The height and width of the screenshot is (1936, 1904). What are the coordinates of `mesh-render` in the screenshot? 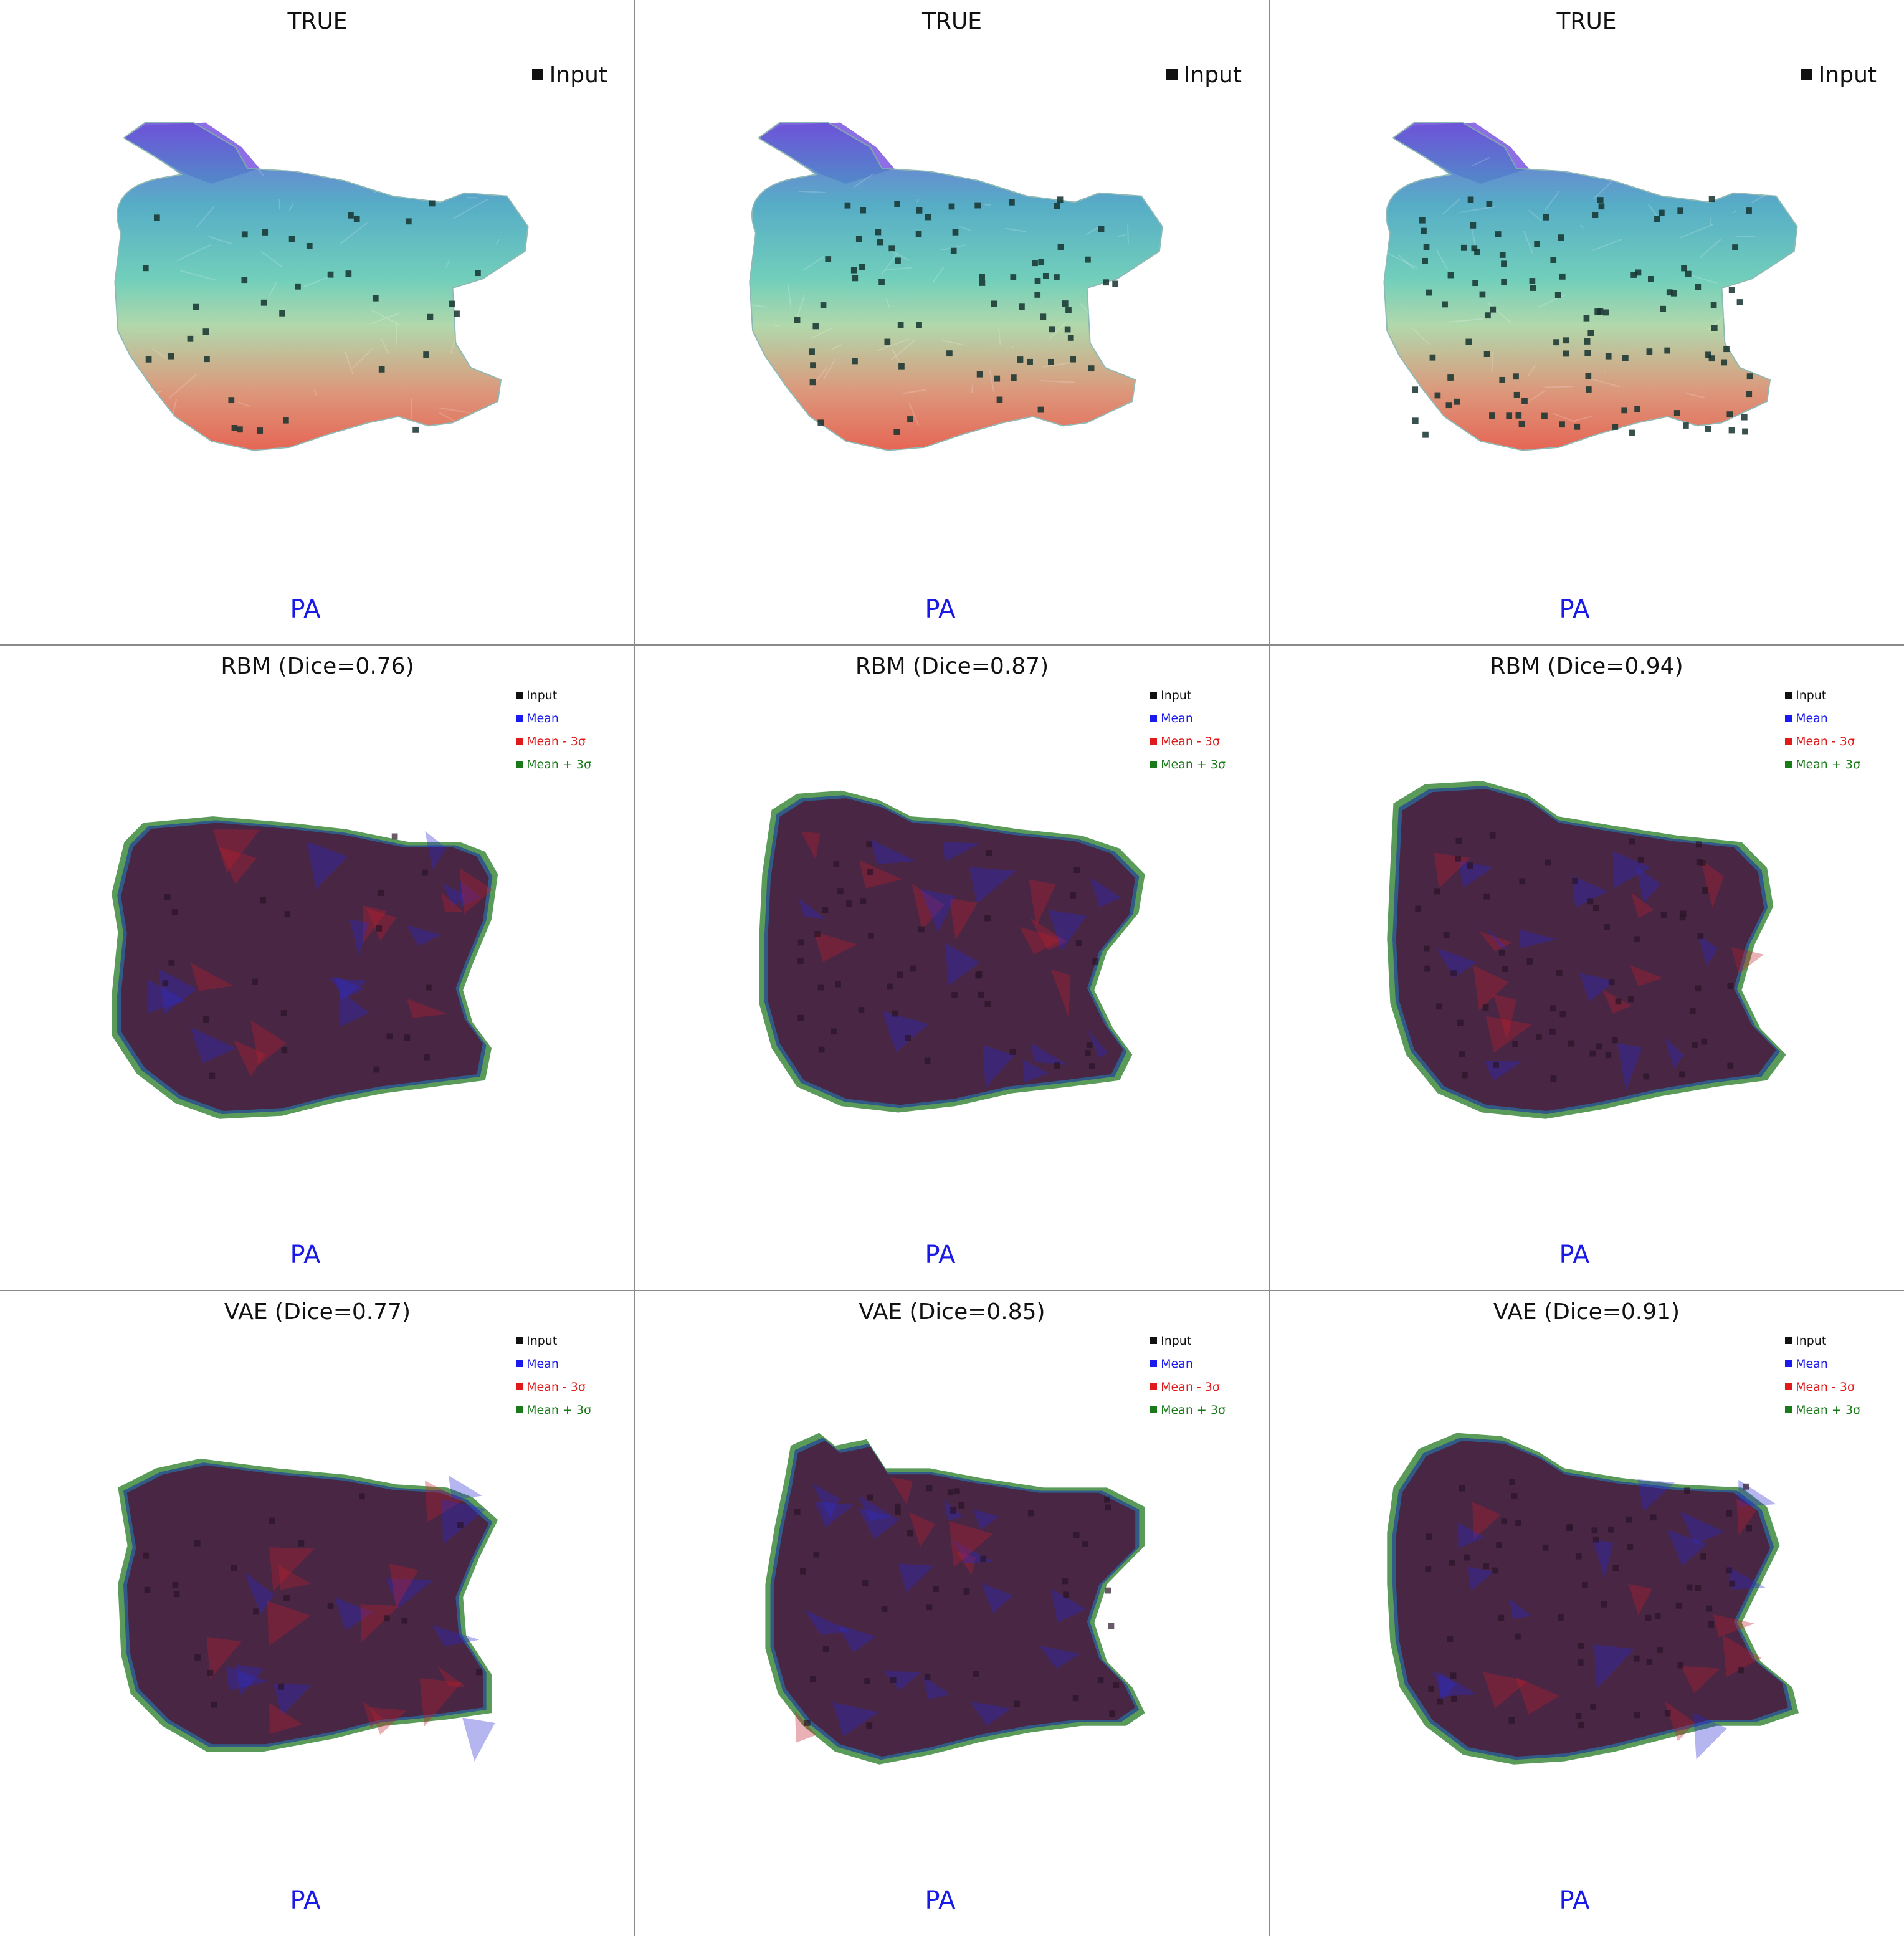 It's located at (1593, 1599).